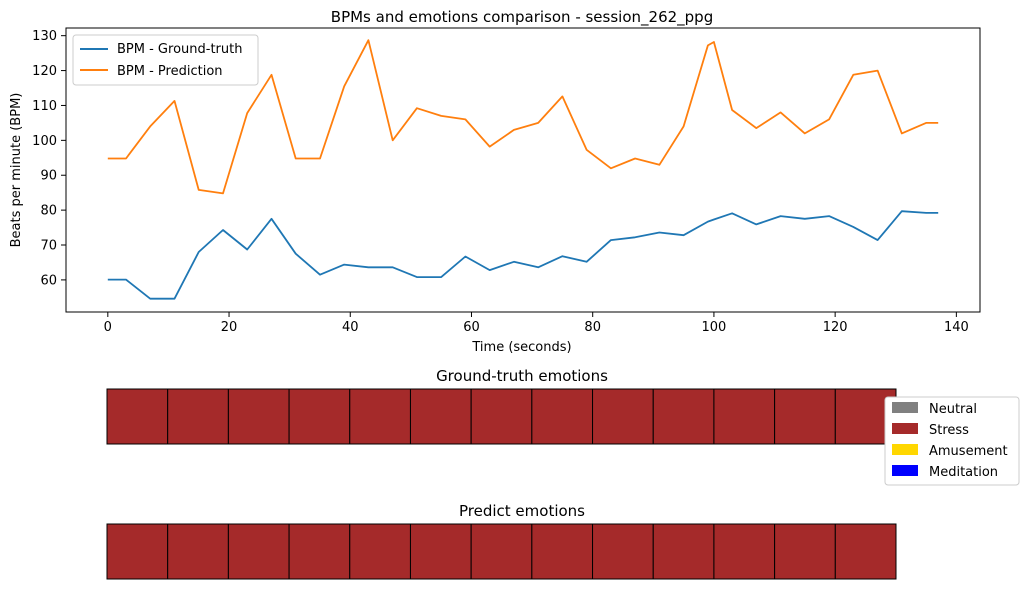 This screenshot has width=1028, height=590. I want to click on line-chart-ylabel: Beats per minute (BPM), so click(16, 170).